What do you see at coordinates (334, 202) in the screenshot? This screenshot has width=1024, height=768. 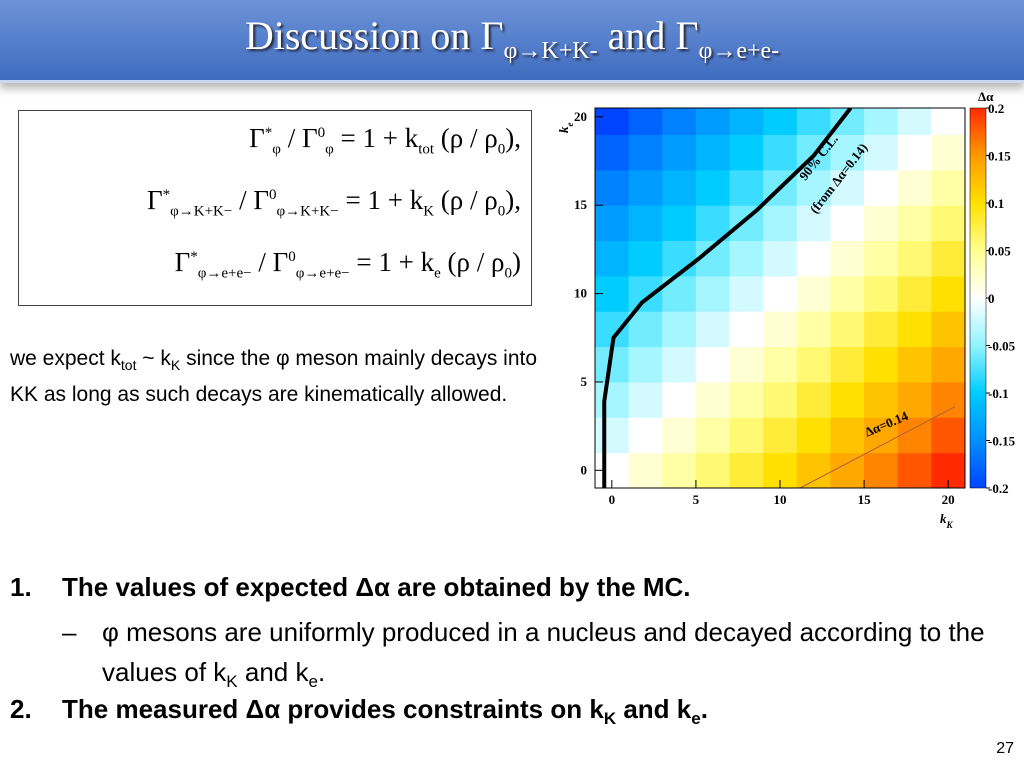 I see `equation: Γ*φ→K+K− / Γ0φ→K+K− = 1 + kK (ρ / ρ0),` at bounding box center [334, 202].